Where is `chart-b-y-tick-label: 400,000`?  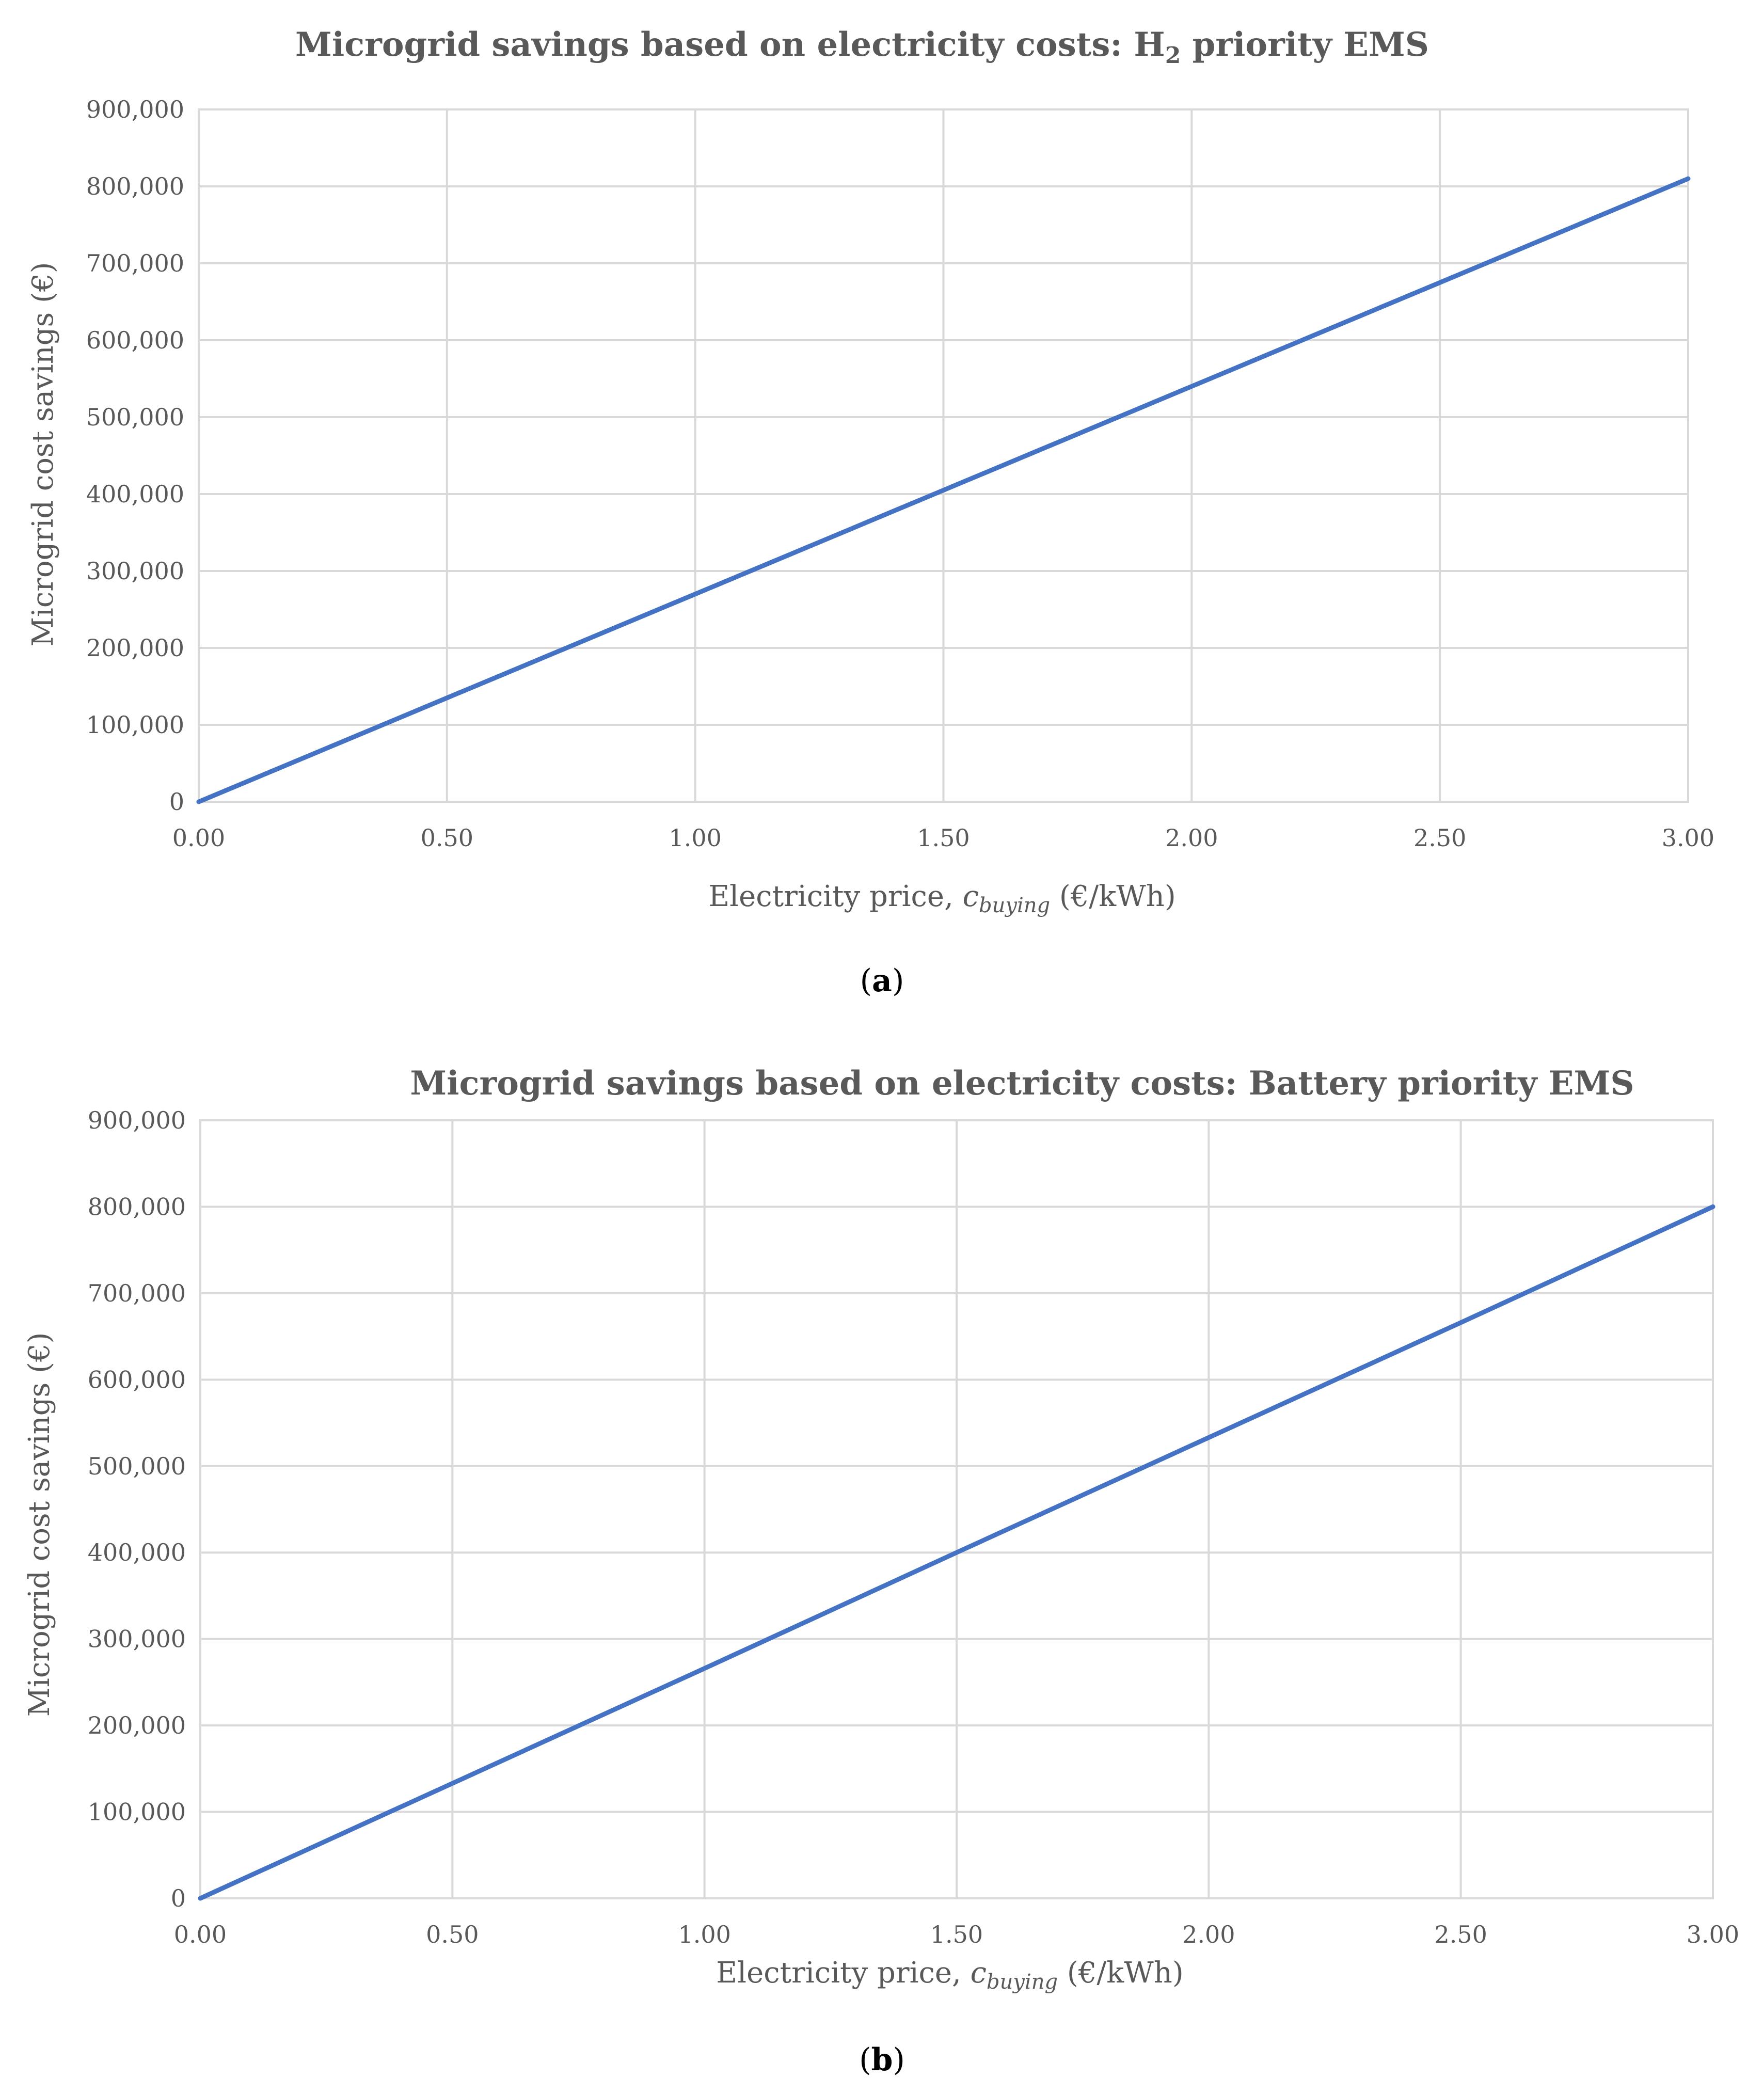
chart-b-y-tick-label: 400,000 is located at coordinates (137, 1552).